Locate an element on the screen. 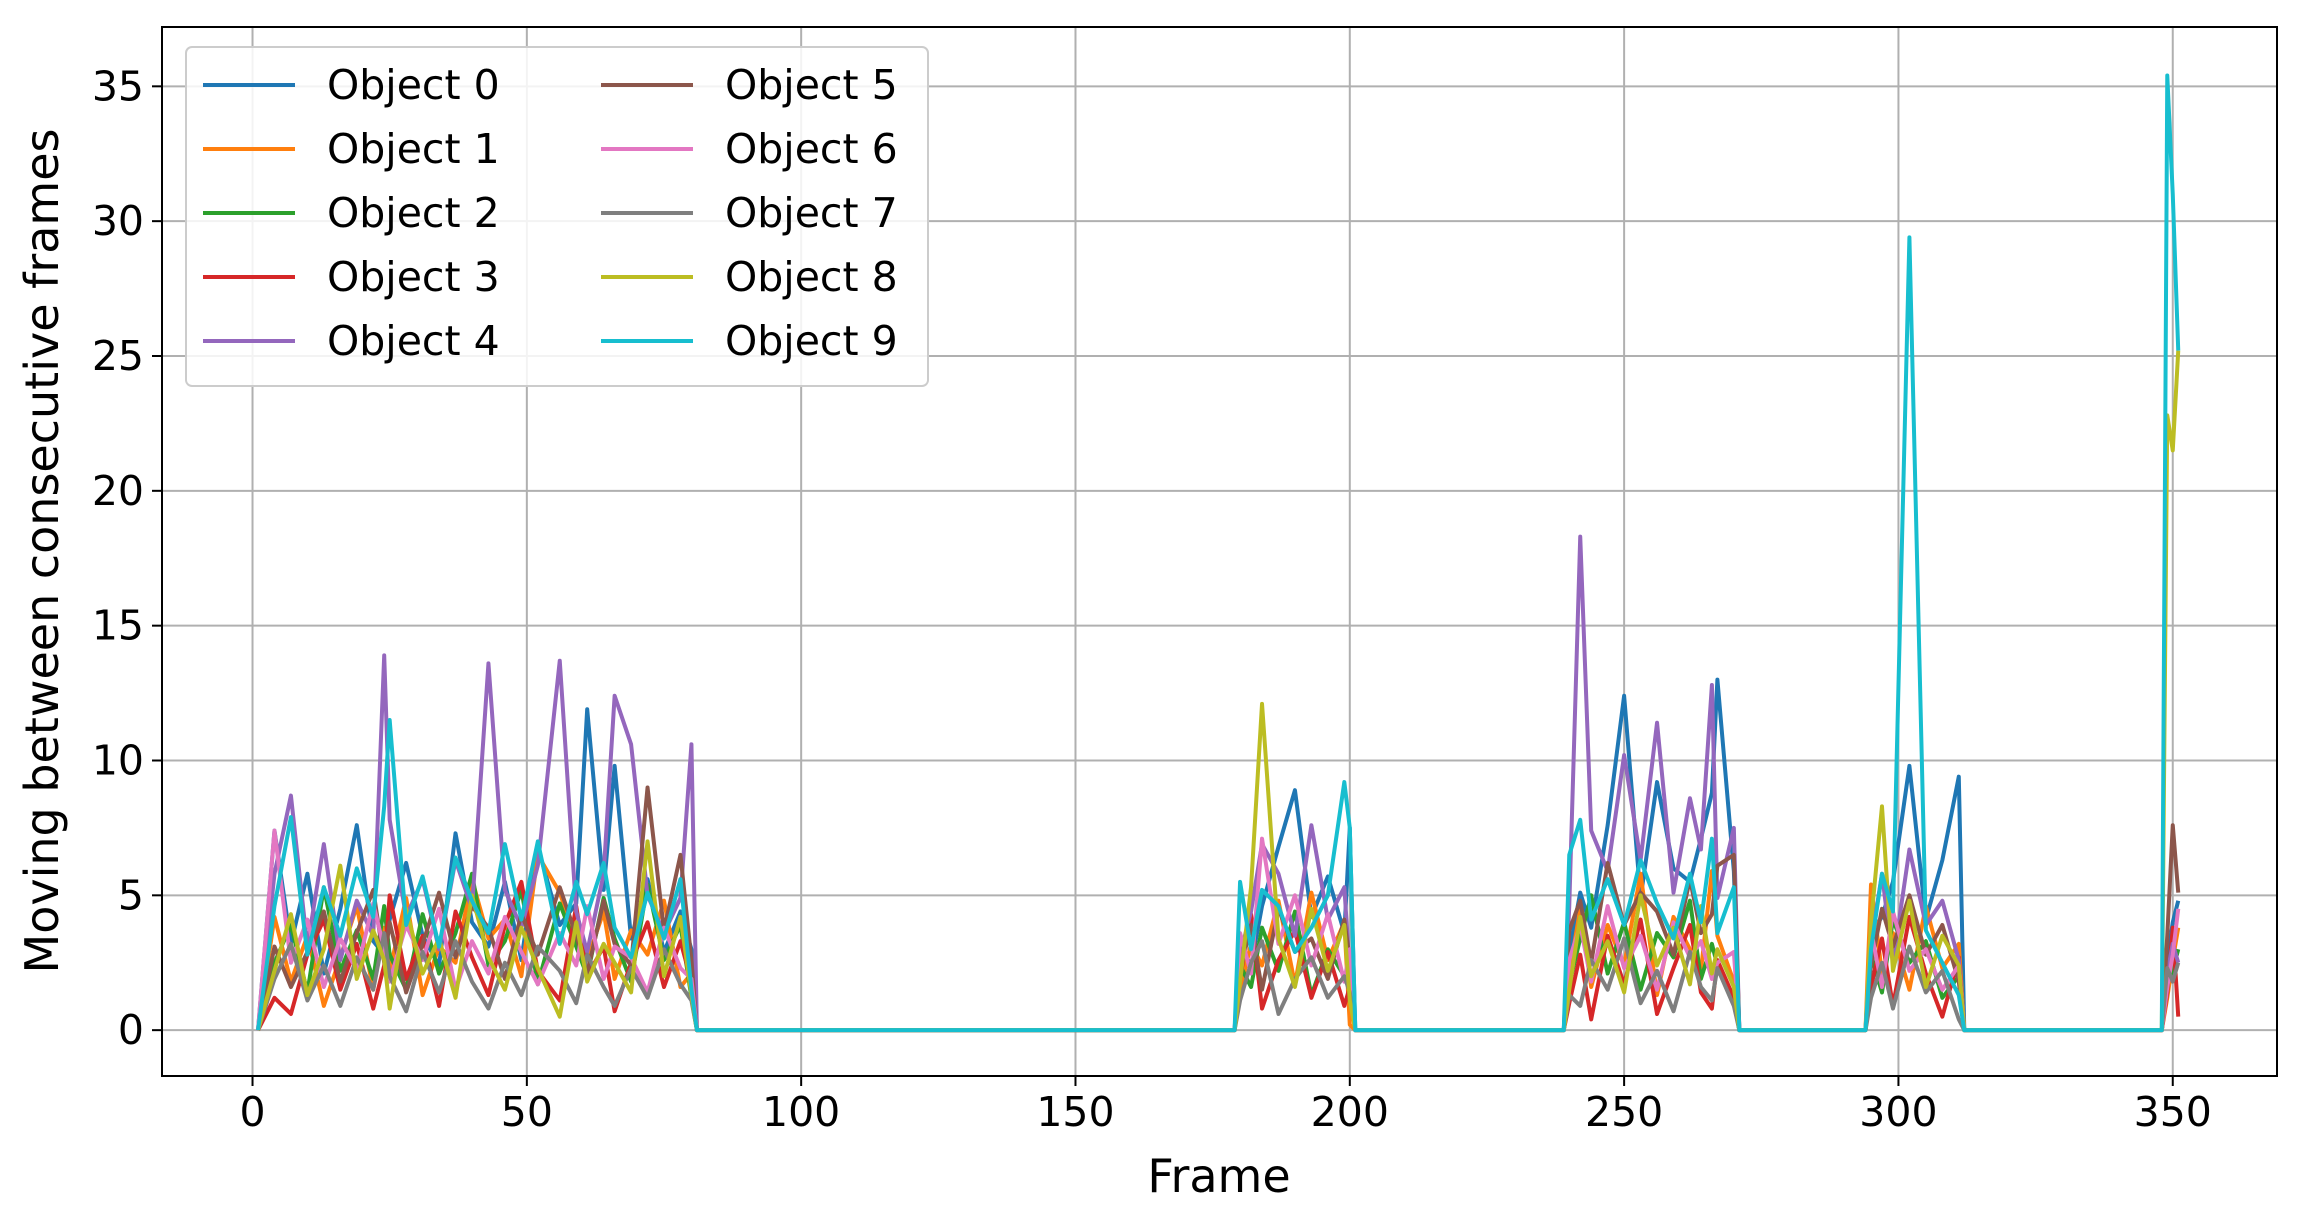 Image resolution: width=2299 pixels, height=1214 pixels. legend-label: Object 2 is located at coordinates (413, 213).